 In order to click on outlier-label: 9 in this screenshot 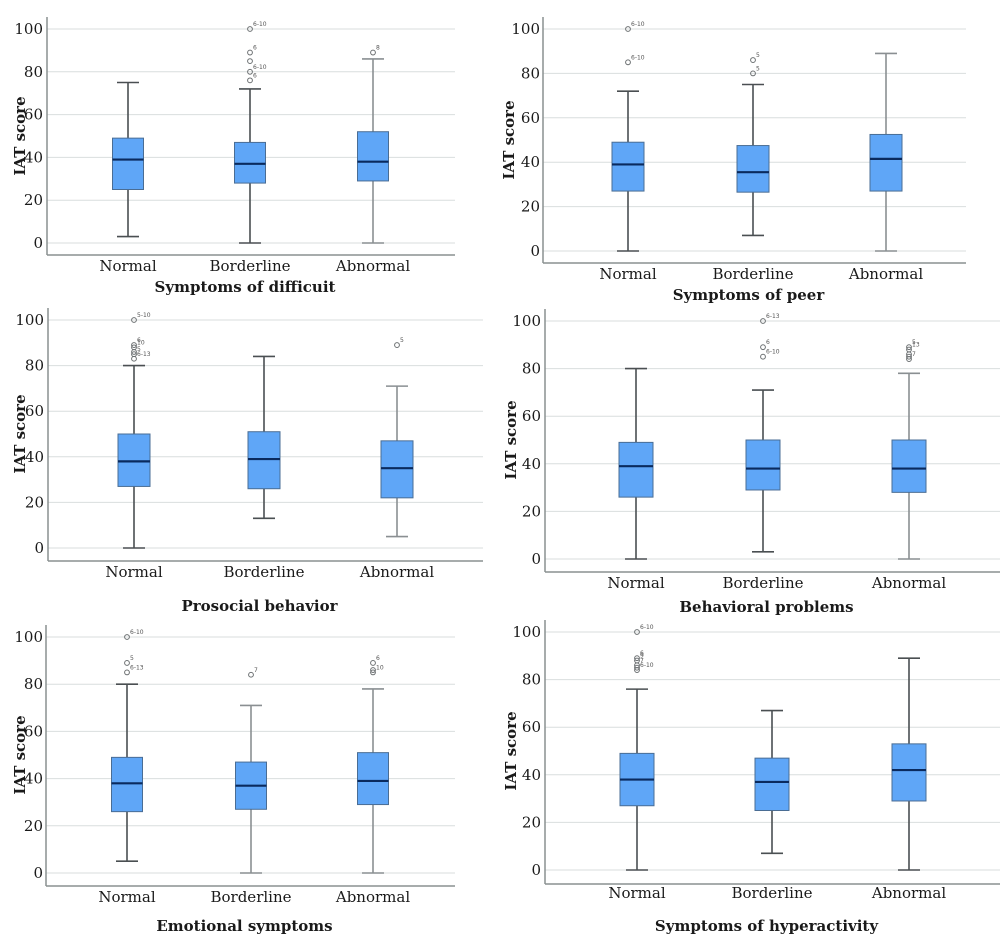, I will do `click(642, 656)`.